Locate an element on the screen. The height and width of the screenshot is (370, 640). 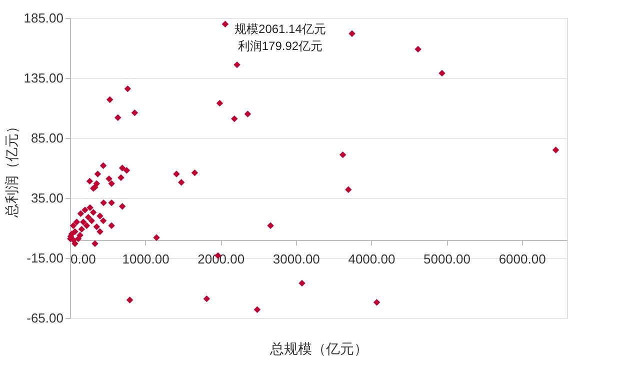
y-tick-label: -15.00 is located at coordinates (45, 258).